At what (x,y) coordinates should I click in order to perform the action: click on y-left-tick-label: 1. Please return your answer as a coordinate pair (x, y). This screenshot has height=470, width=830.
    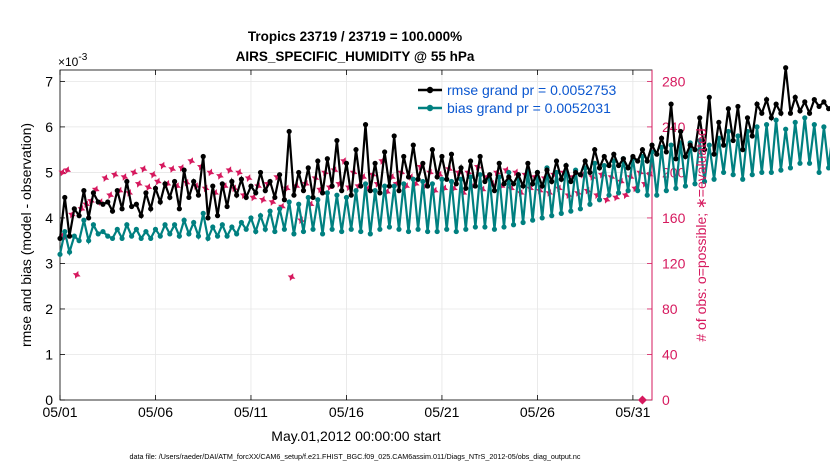
    Looking at the image, I should click on (49, 354).